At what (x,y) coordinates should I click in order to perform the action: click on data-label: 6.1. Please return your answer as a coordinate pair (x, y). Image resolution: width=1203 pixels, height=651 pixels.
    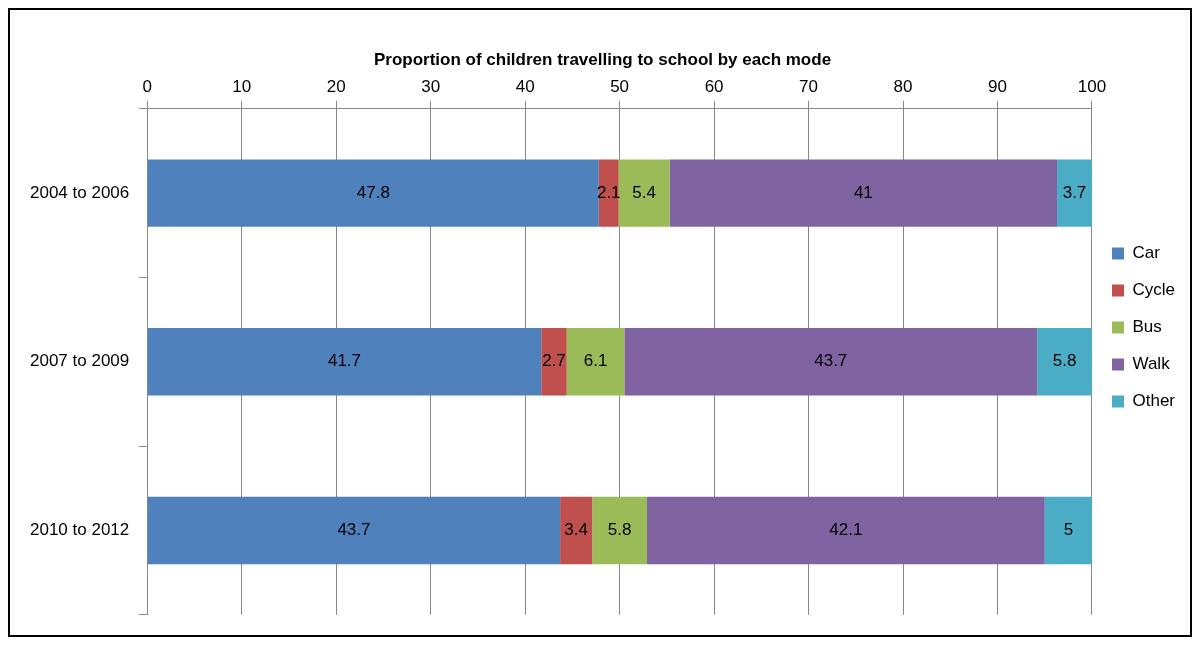
    Looking at the image, I should click on (595, 361).